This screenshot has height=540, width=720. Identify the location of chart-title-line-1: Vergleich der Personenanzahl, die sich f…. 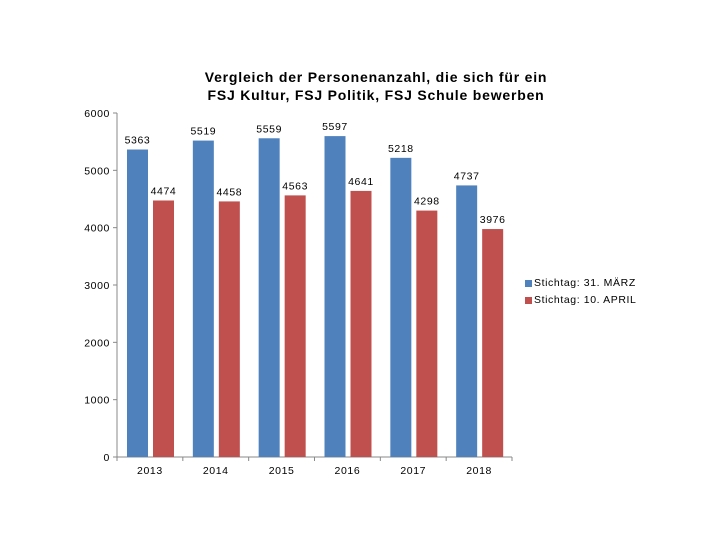
(376, 77).